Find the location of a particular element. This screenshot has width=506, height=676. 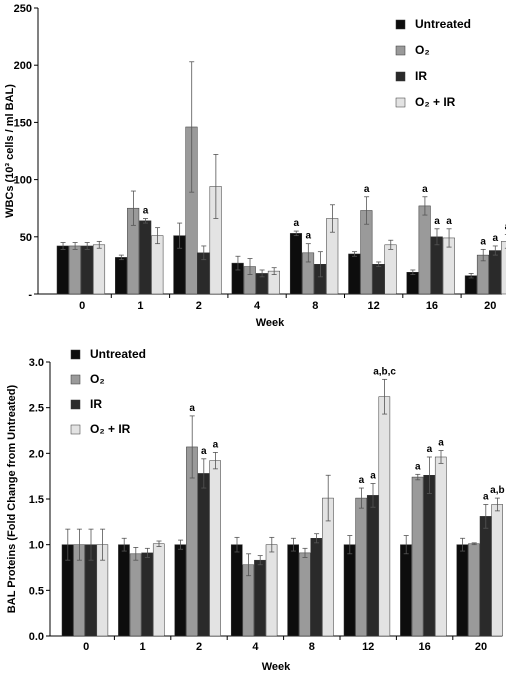

x-tick-label: 12 is located at coordinates (368, 647).